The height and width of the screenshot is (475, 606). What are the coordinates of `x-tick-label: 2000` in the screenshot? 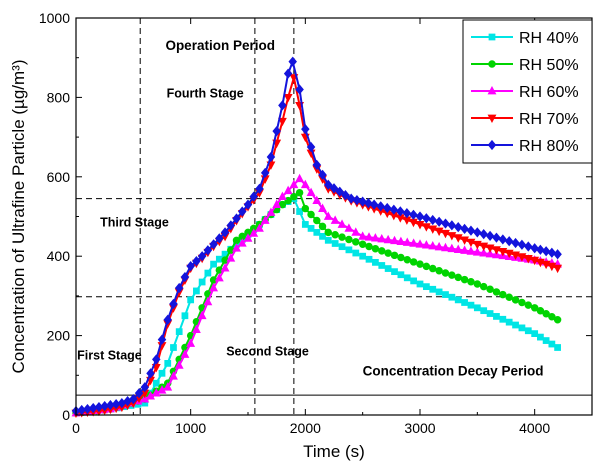 It's located at (305, 428).